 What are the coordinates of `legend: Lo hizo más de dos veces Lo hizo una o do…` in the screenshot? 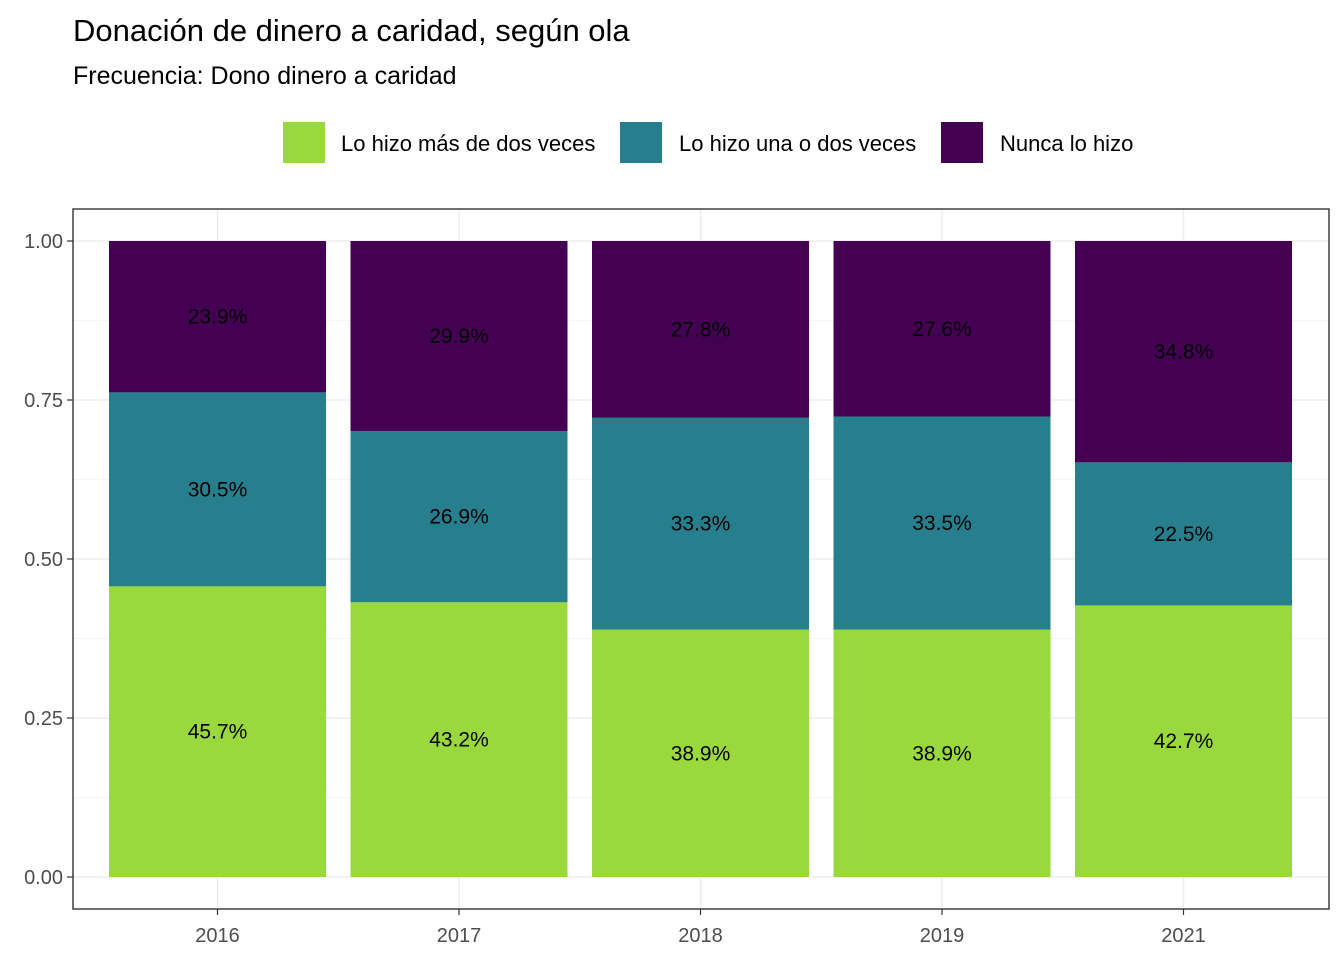 It's located at (708, 142).